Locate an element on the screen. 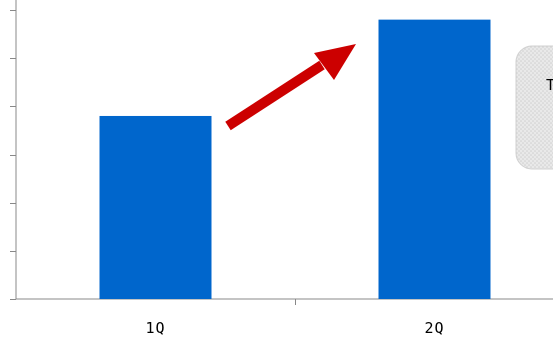 The height and width of the screenshot is (342, 553). callout-box-background is located at coordinates (534, 107).